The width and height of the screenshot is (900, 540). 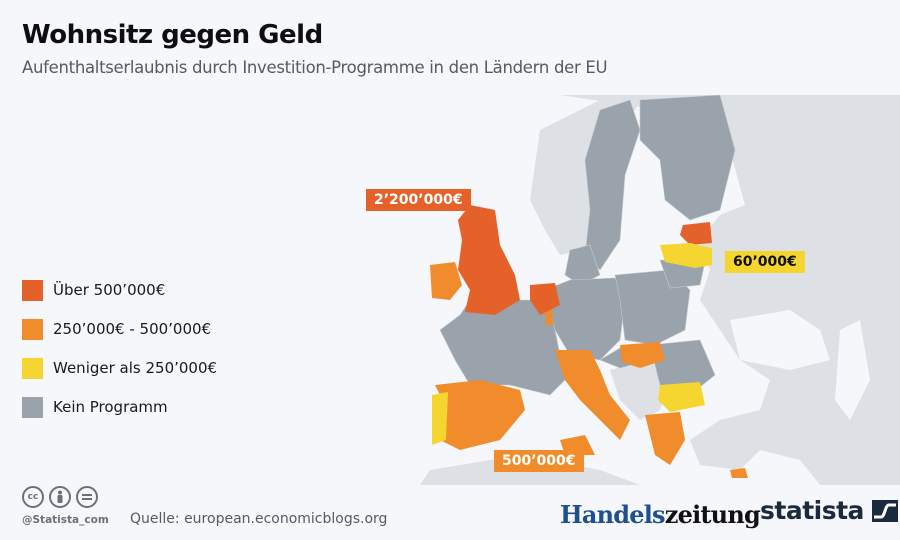 I want to click on legend-label: 250’000€ - 500’000€, so click(x=132, y=329).